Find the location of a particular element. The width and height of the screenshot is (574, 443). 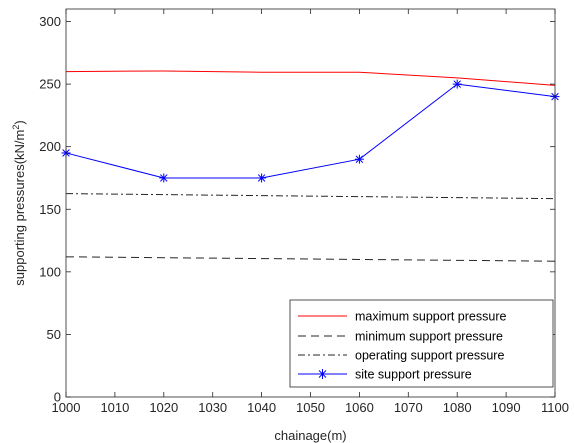

legend-label-minimum: minimum support pressure is located at coordinates (429, 337).